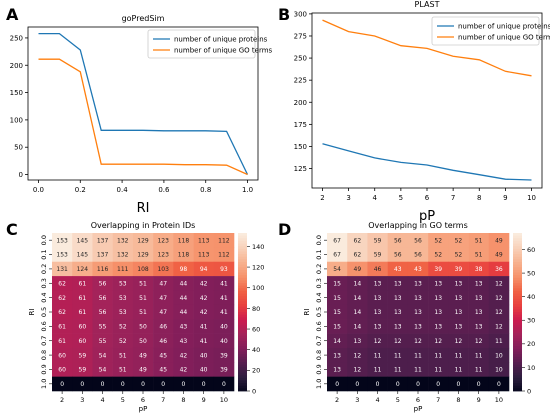 The height and width of the screenshot is (417, 550). What do you see at coordinates (300, 36) in the screenshot?
I see `y-tick-label: 275` at bounding box center [300, 36].